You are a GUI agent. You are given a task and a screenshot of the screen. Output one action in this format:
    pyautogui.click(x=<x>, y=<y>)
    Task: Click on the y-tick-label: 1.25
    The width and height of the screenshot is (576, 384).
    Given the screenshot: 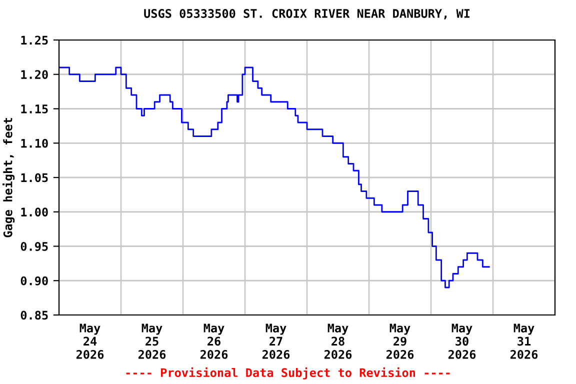 What is the action you would take?
    pyautogui.click(x=34, y=40)
    